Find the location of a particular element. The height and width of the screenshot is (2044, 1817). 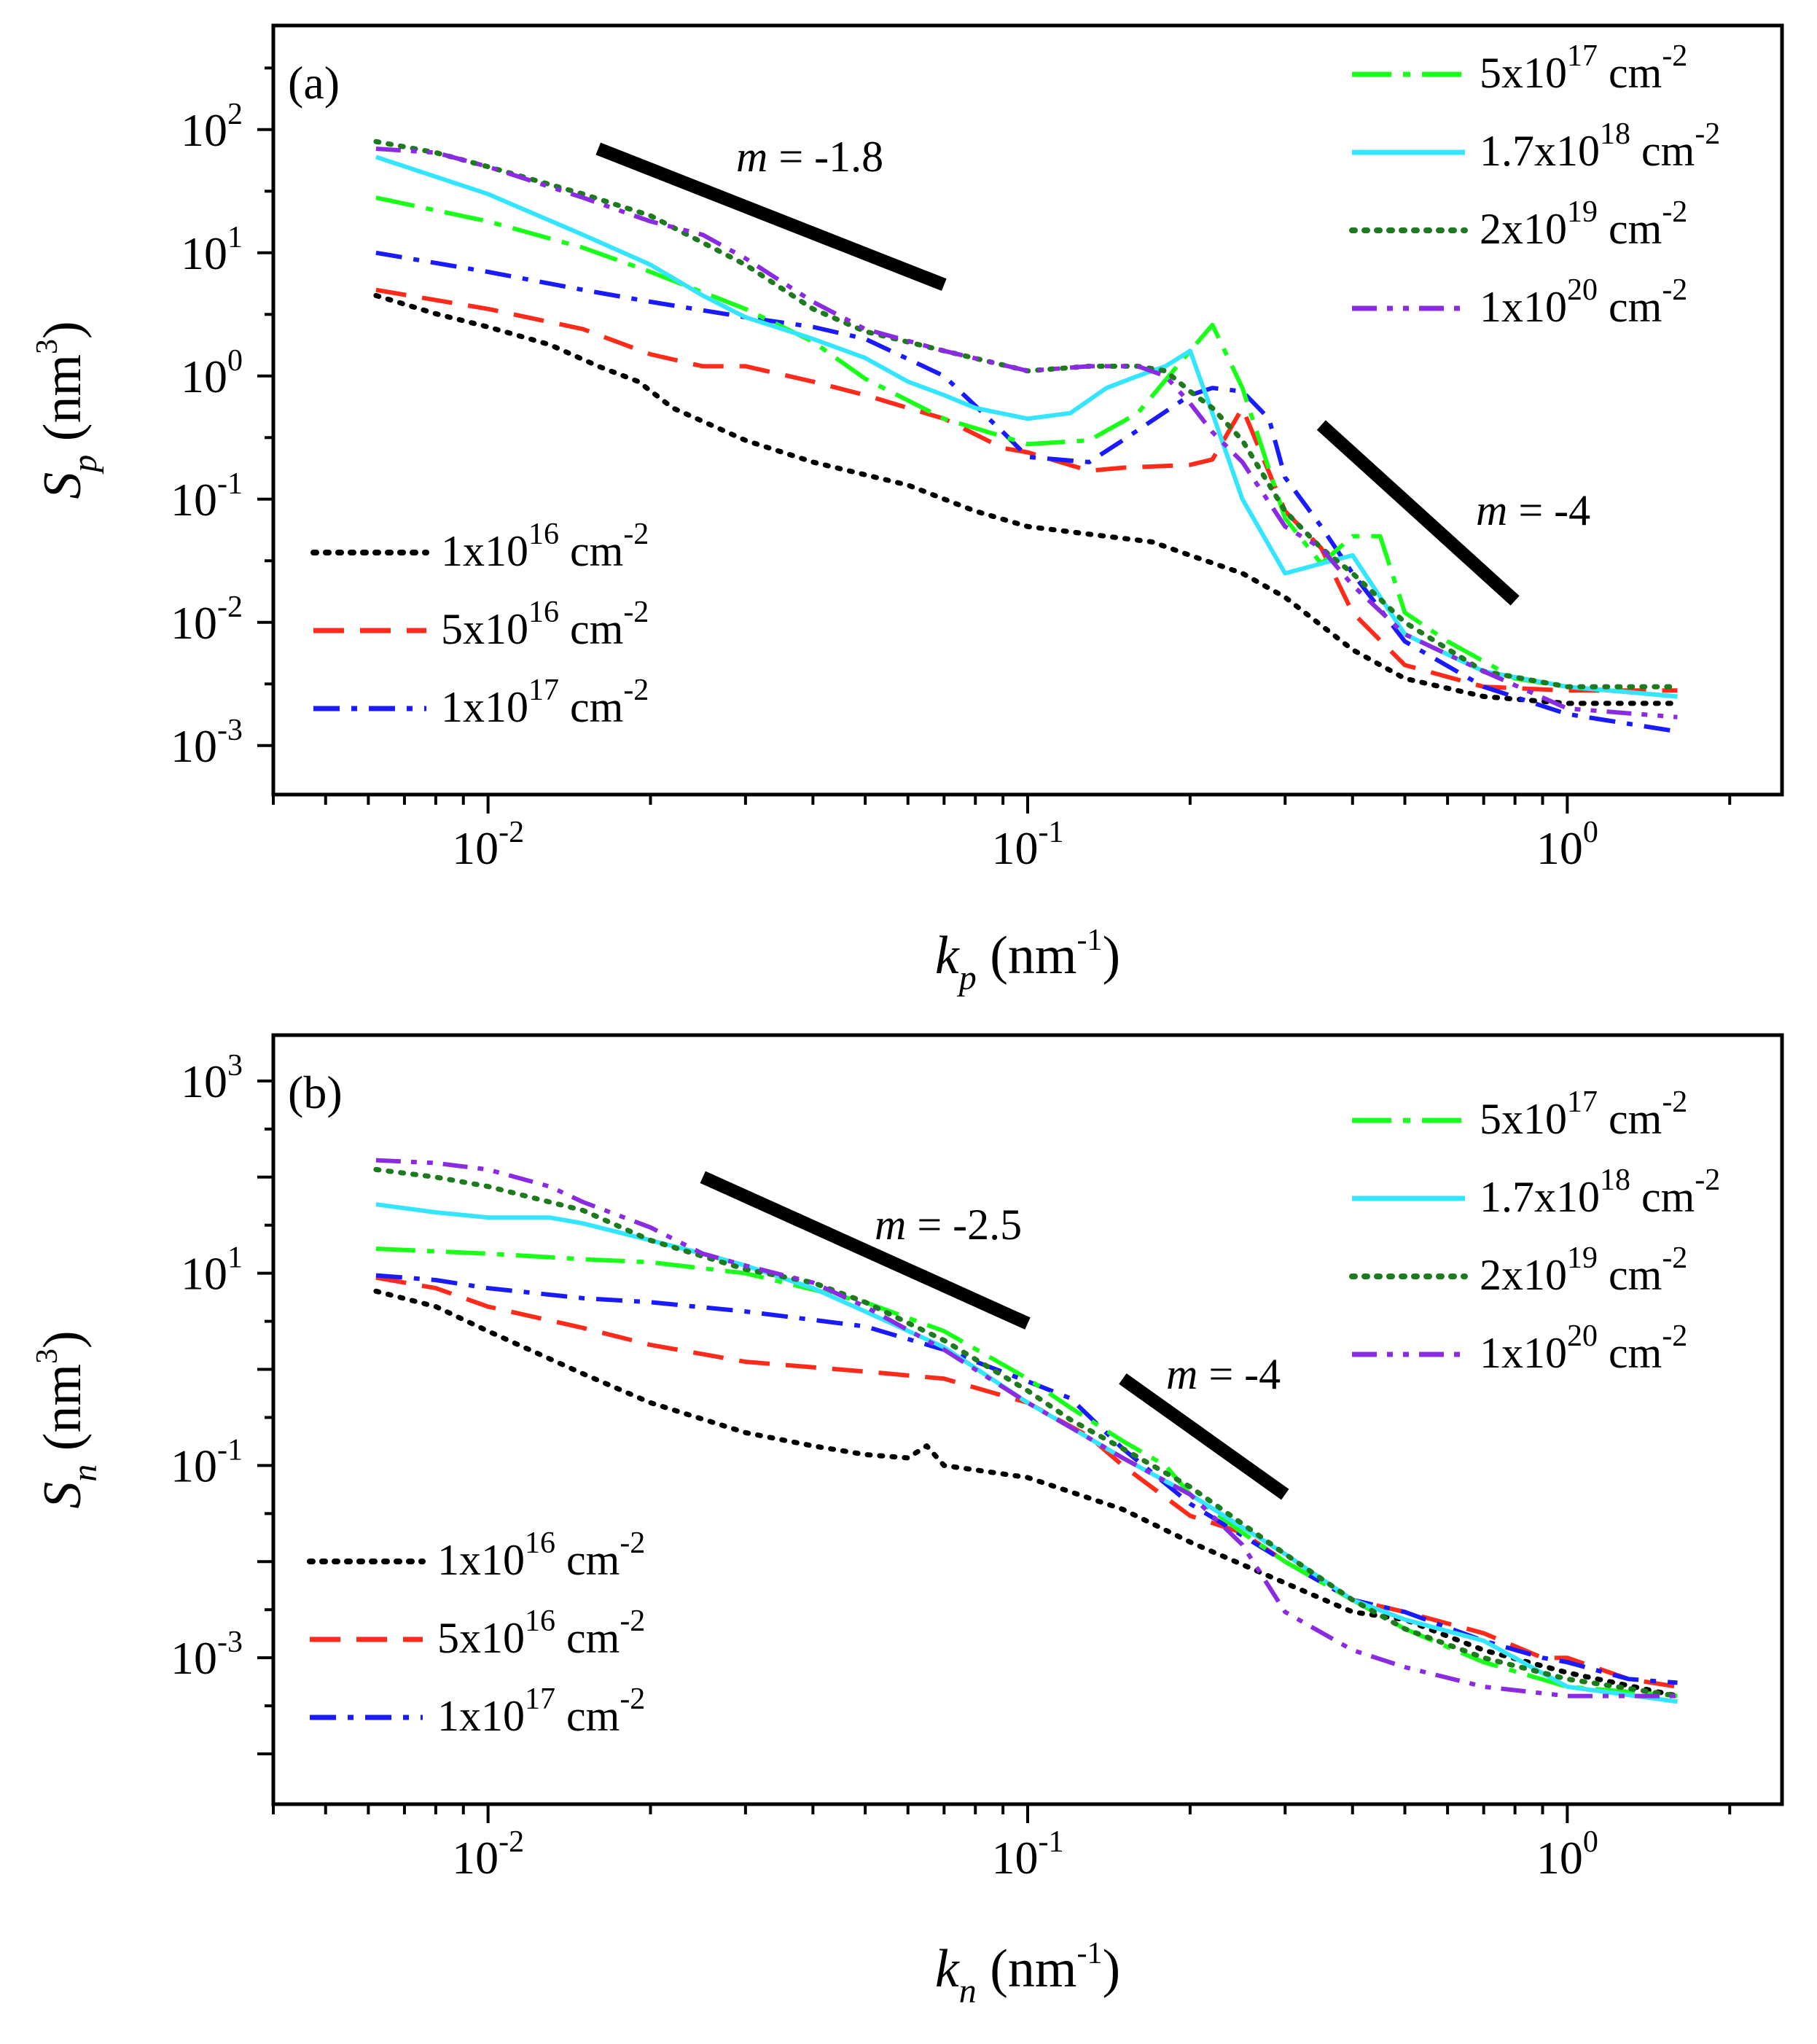

panel-label: (b) is located at coordinates (316, 1092).